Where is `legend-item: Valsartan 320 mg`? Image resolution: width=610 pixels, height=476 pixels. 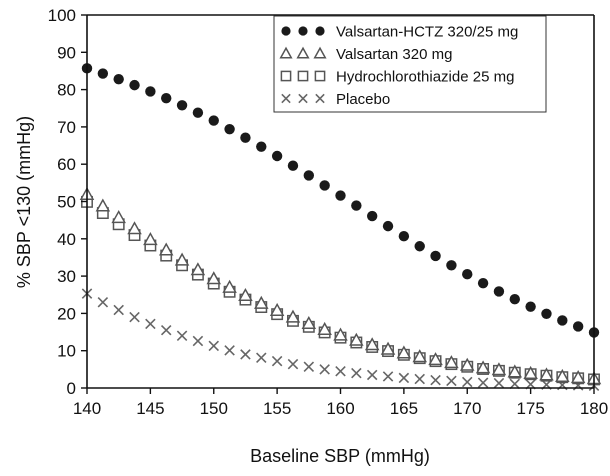 legend-item: Valsartan 320 mg is located at coordinates (365, 54).